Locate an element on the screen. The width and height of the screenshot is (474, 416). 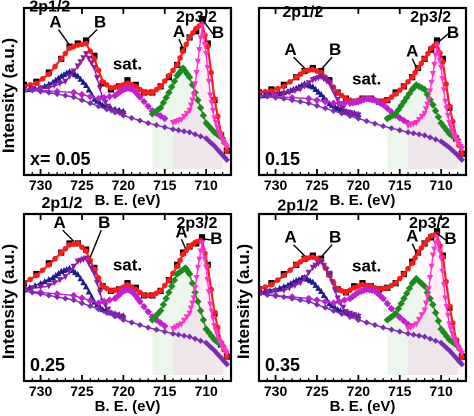
x-tick-label: 715 is located at coordinates (400, 185).